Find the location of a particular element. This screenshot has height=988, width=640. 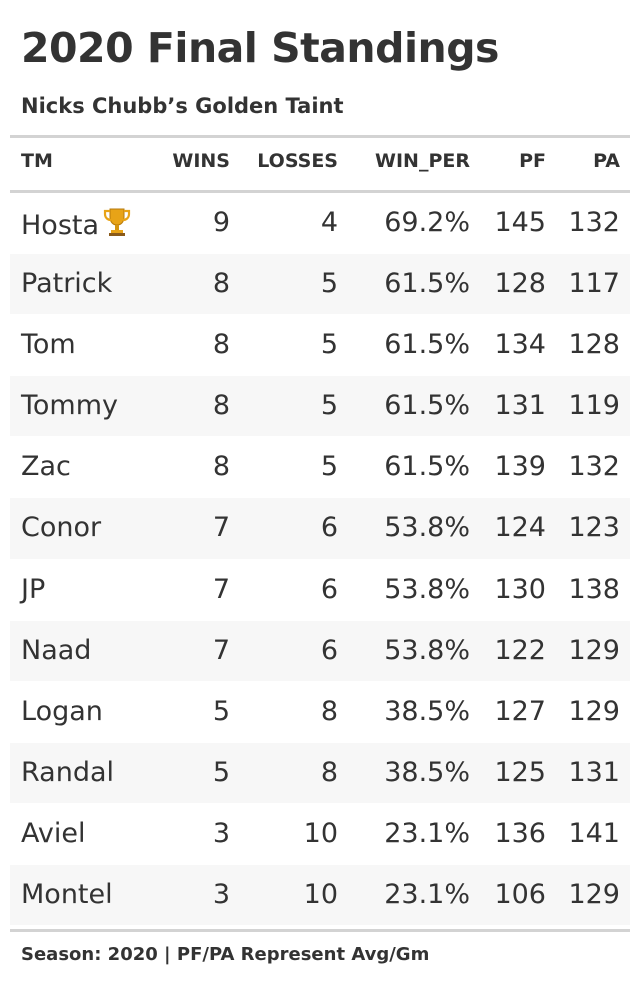

cell-win-per: 69.2% is located at coordinates (427, 222).